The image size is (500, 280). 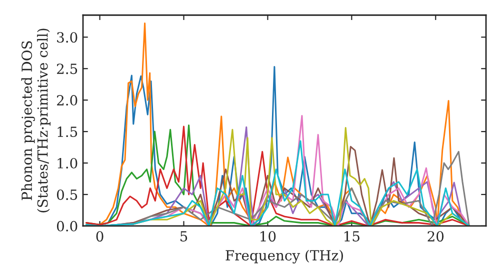 What do you see at coordinates (184, 236) in the screenshot?
I see `x-tick-label: 5` at bounding box center [184, 236].